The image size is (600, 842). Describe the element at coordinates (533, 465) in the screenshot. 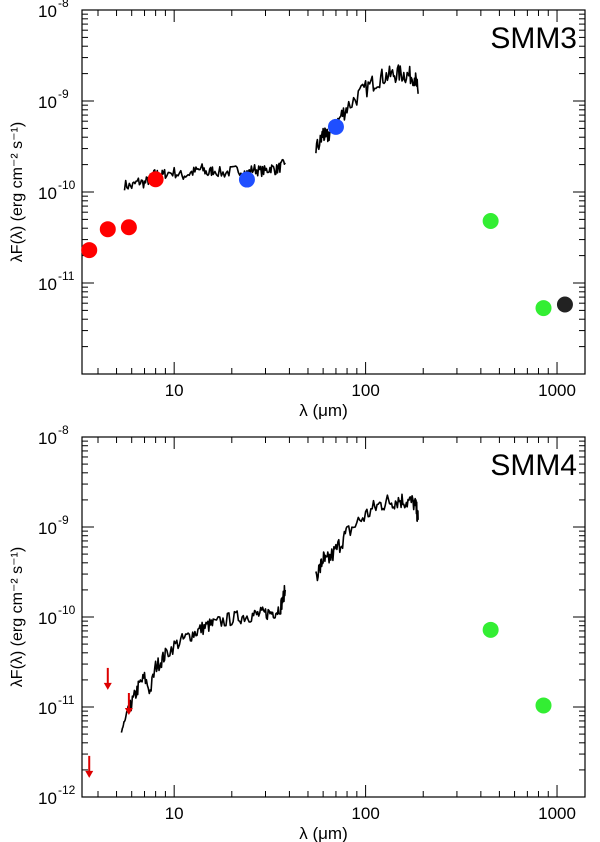

I see `panel-label: SMM4` at that location.